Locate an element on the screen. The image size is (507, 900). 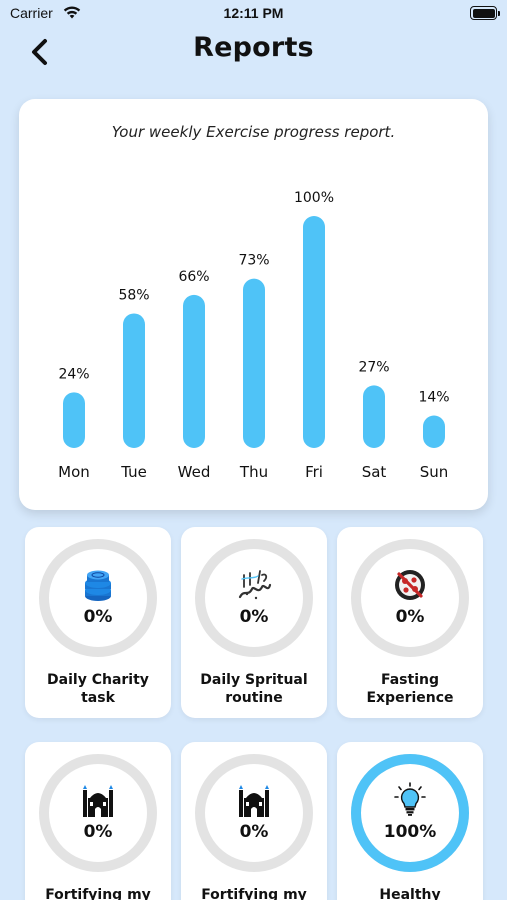
task-card-healthy: 100% Healthy is located at coordinates (410, 821).